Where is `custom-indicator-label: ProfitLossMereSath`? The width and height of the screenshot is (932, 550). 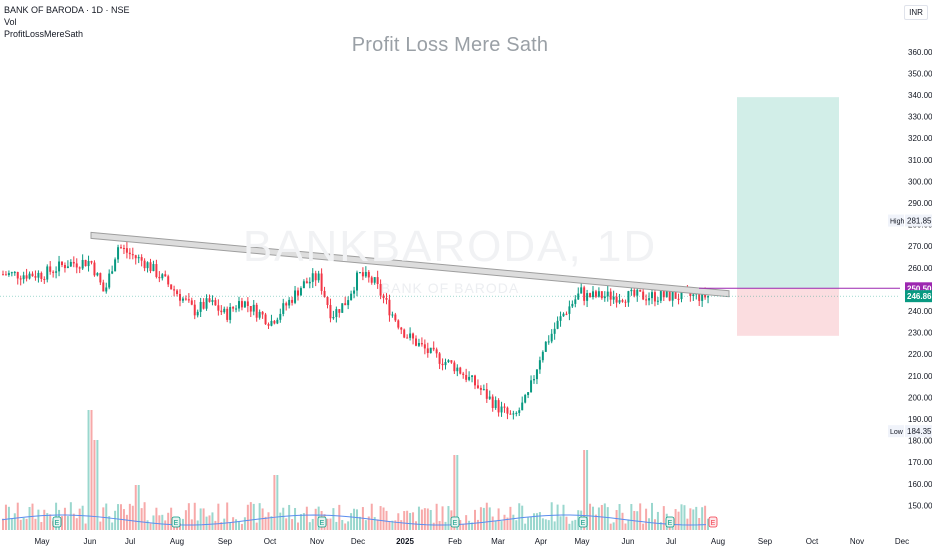
custom-indicator-label: ProfitLossMereSath is located at coordinates (44, 34).